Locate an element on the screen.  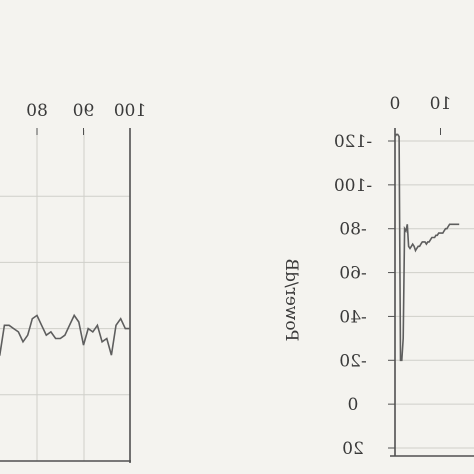
chart2-x-tick-label: 0 is located at coordinates (395, 104).